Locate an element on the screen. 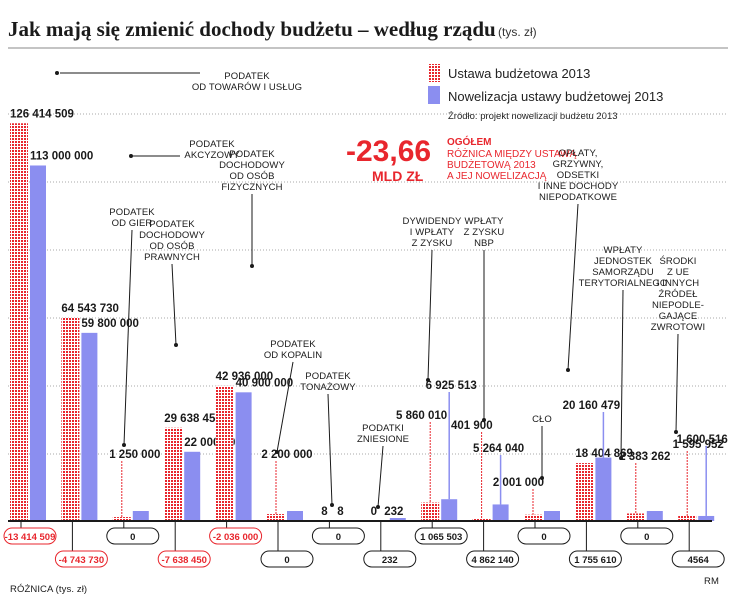 This screenshot has width=734, height=613. value-ustawa-towary: 126 414 509 is located at coordinates (42, 114).